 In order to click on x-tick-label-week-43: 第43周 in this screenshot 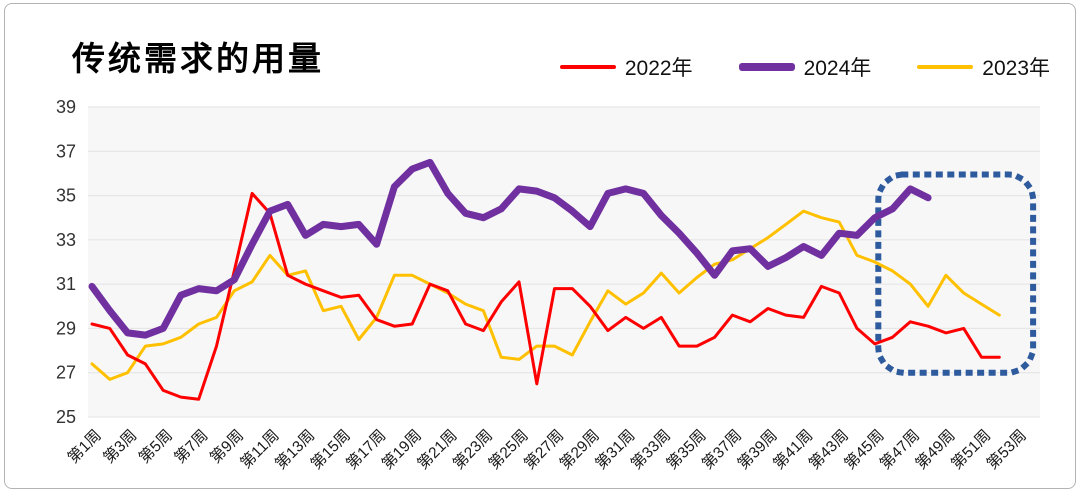, I will do `click(828, 449)`.